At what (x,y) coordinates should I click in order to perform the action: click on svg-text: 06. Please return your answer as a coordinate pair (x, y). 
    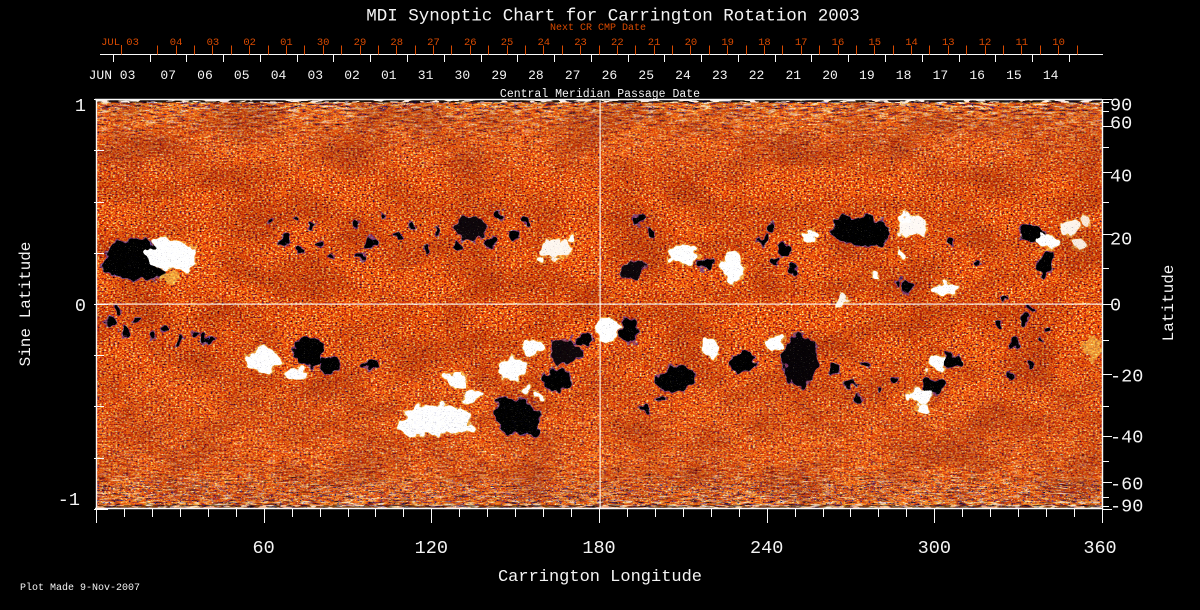
    Looking at the image, I should click on (205, 75).